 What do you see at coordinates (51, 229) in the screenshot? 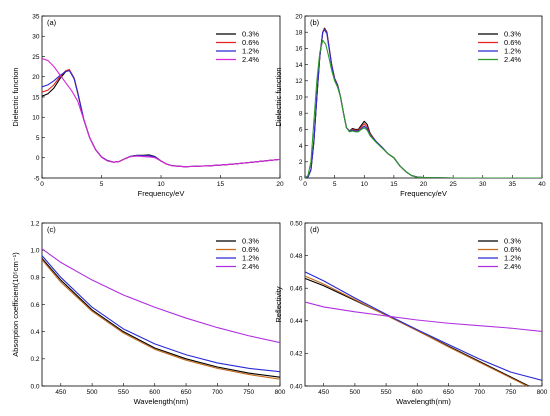
I see `panel-label: (c)` at bounding box center [51, 229].